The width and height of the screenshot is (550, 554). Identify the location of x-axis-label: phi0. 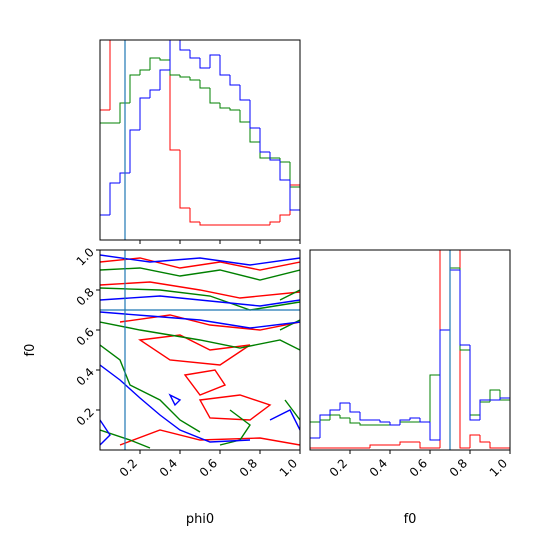
(200, 519).